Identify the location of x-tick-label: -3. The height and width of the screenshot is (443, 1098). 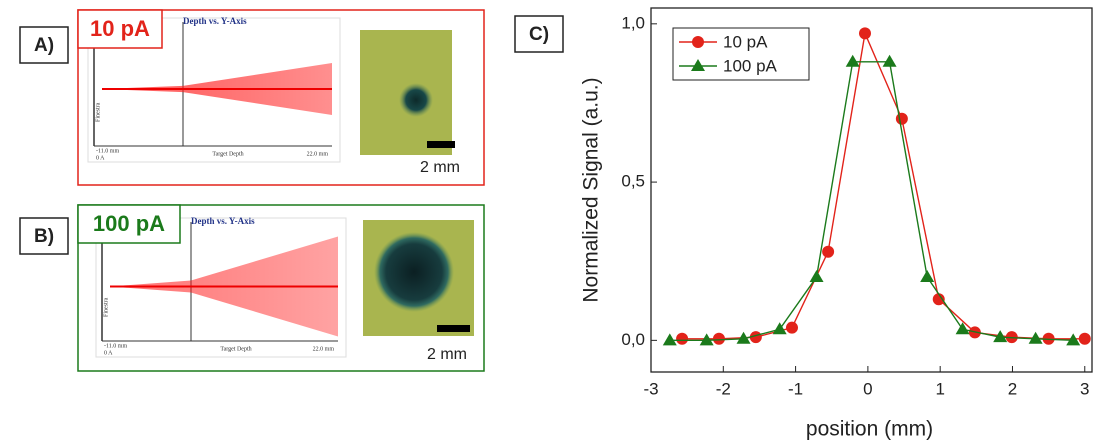
(650, 388).